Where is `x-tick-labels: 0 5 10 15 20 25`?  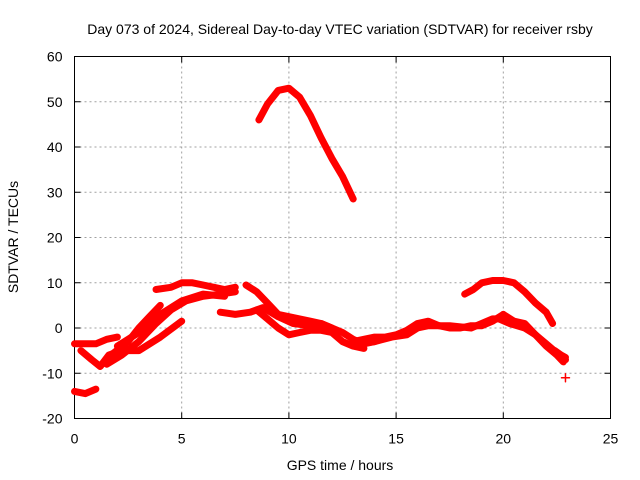
x-tick-labels: 0 5 10 15 20 25 is located at coordinates (345, 439).